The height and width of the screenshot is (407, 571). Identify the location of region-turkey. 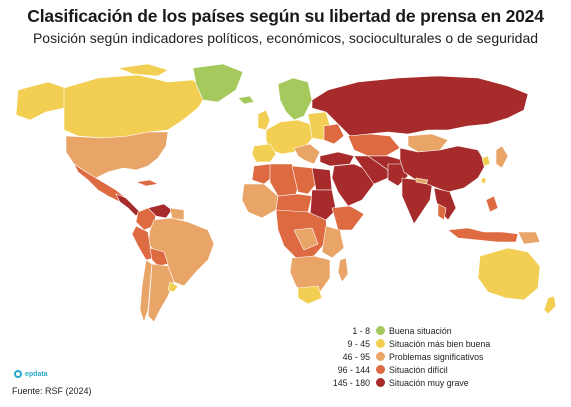
(337, 159).